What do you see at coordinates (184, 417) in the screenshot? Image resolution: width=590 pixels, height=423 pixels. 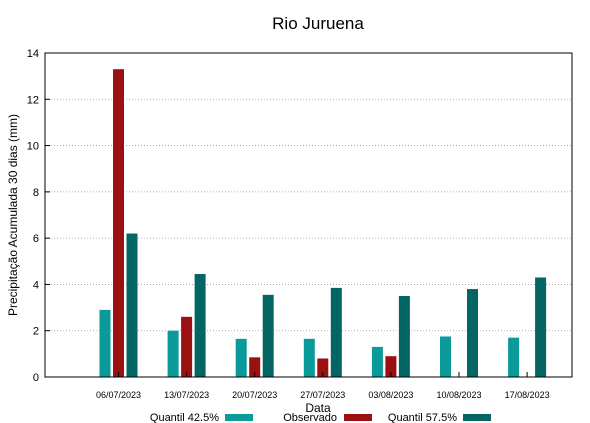 I see `legend-label: Quantil 42.5%` at bounding box center [184, 417].